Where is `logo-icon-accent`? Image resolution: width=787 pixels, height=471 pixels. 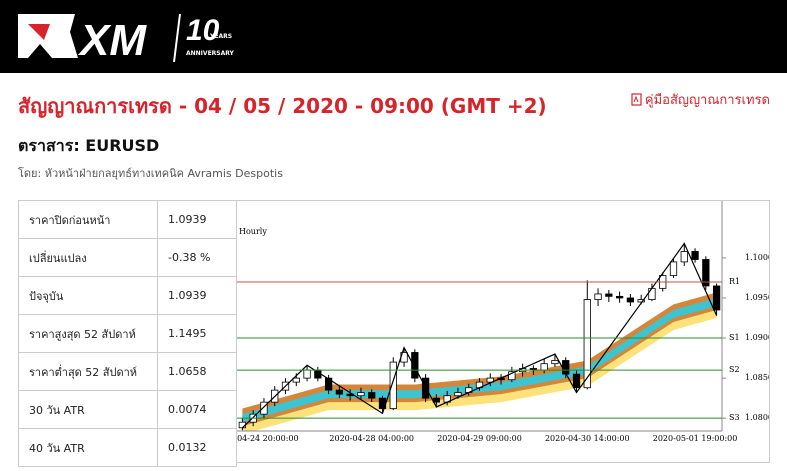
logo-icon-accent is located at coordinates (39, 32).